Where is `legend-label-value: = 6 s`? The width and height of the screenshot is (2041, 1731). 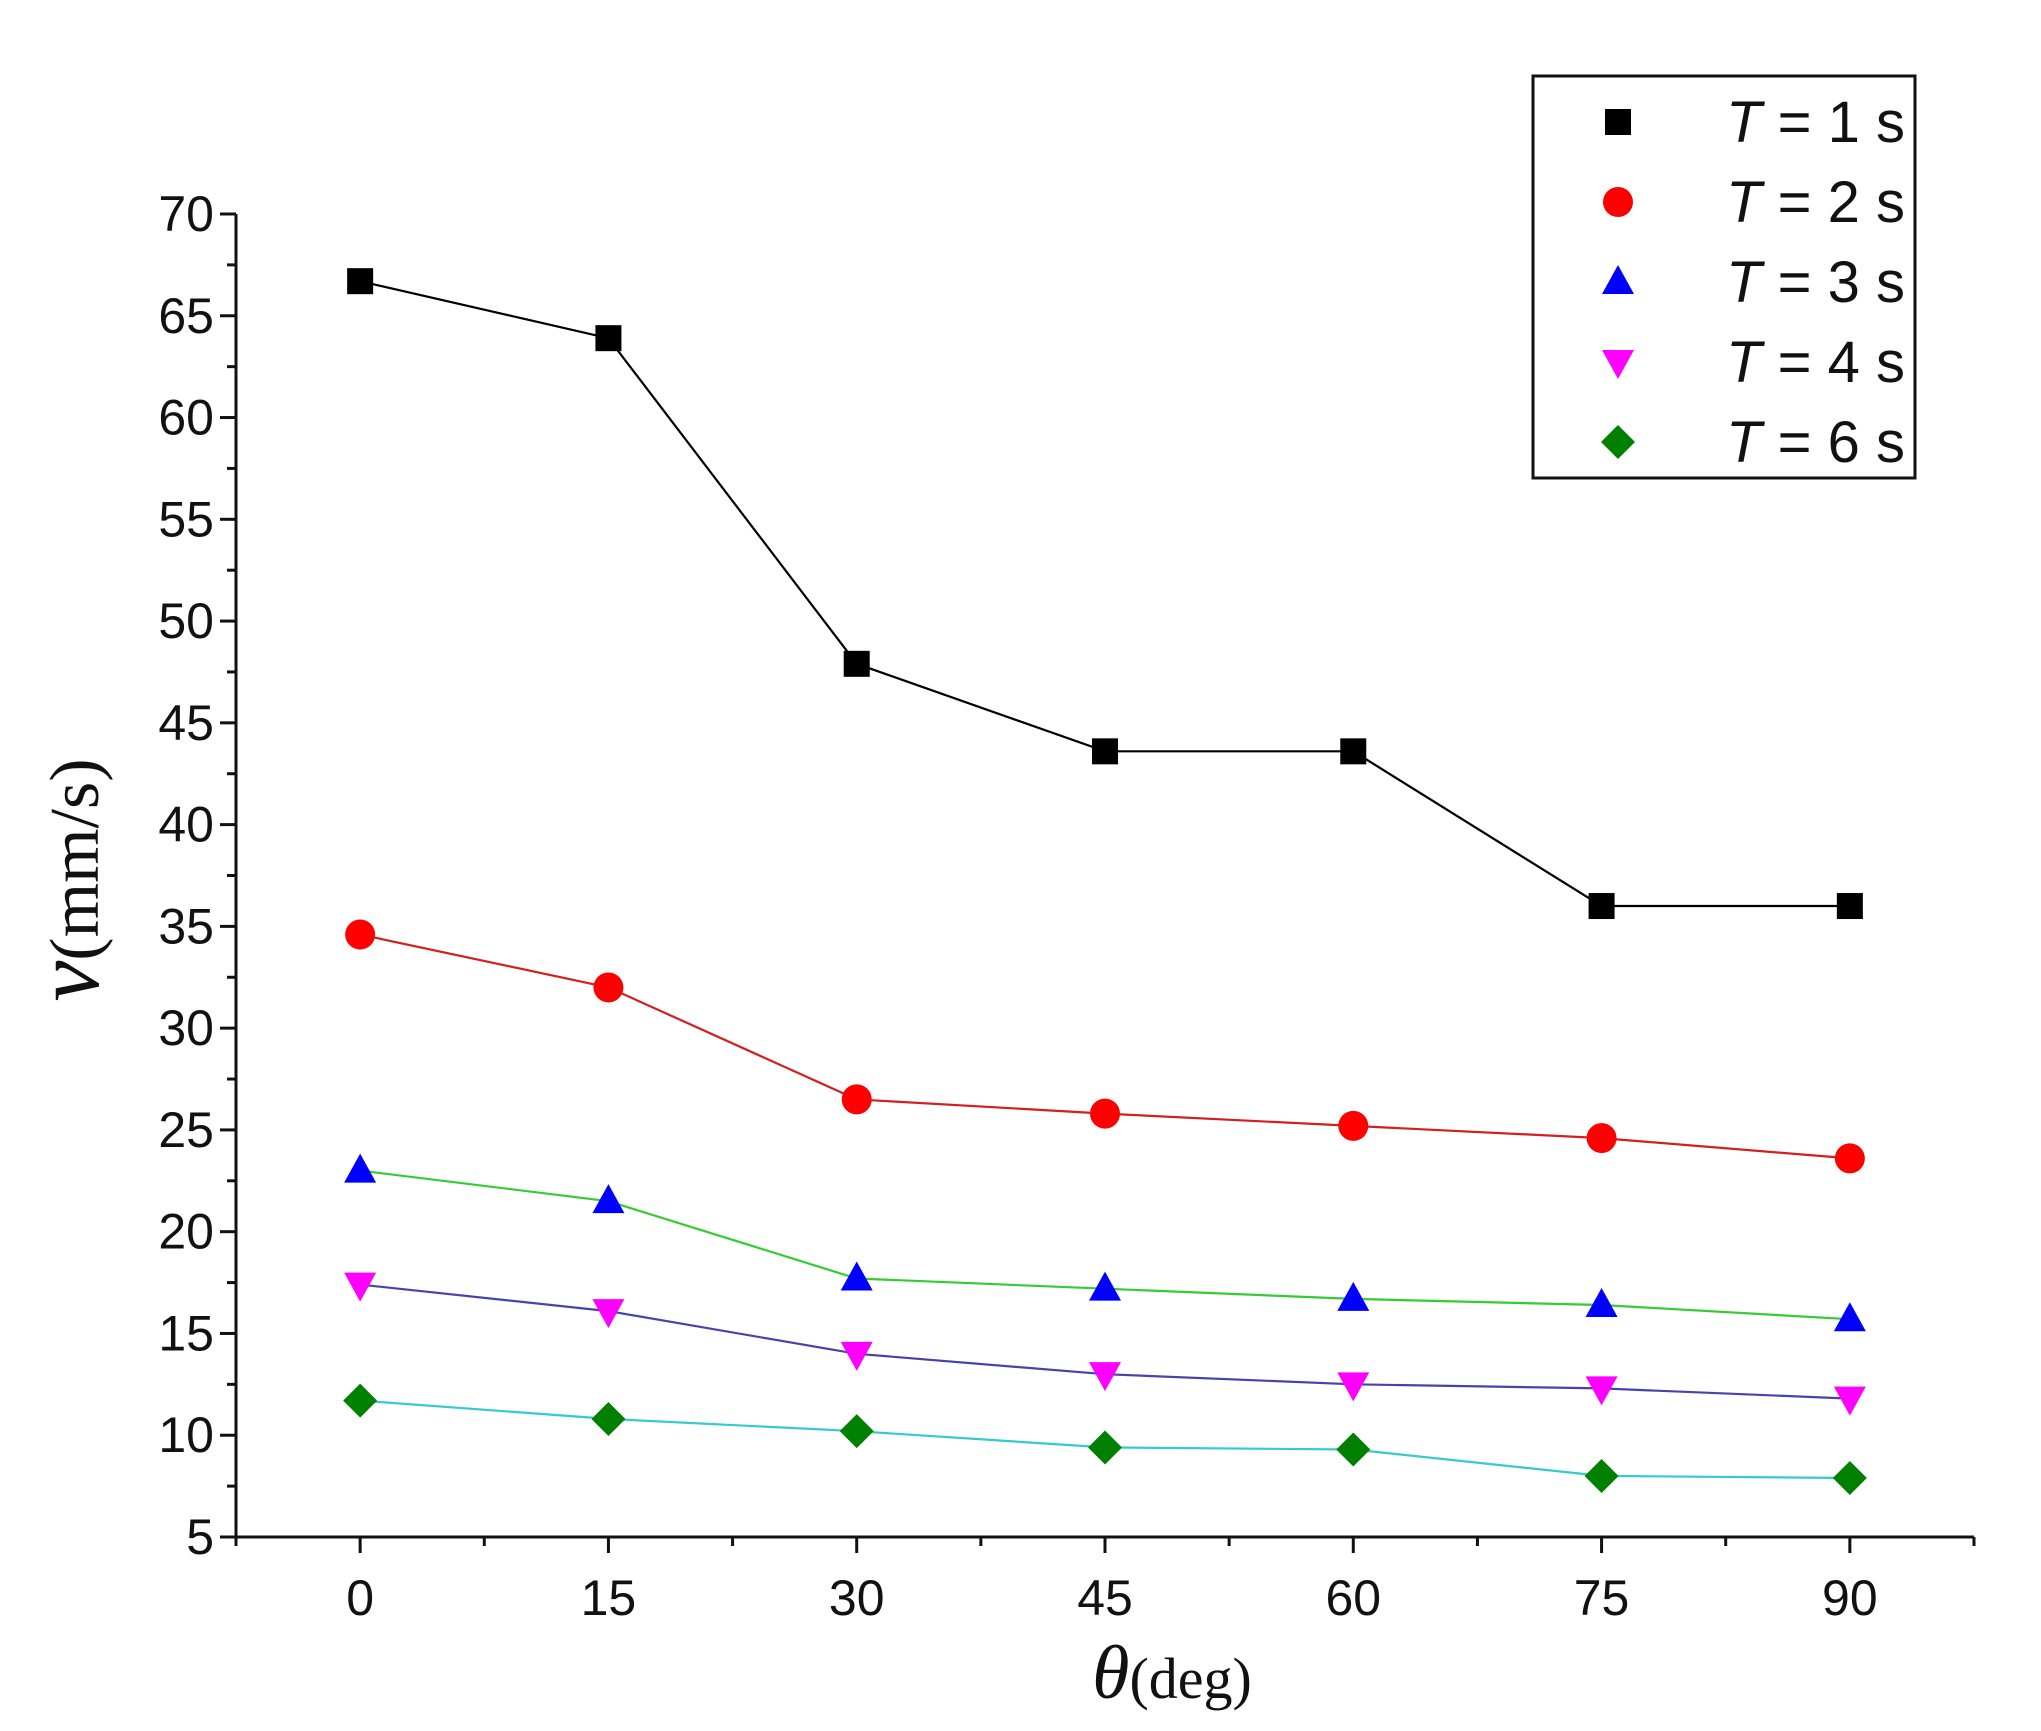 legend-label-value: = 6 s is located at coordinates (1833, 442).